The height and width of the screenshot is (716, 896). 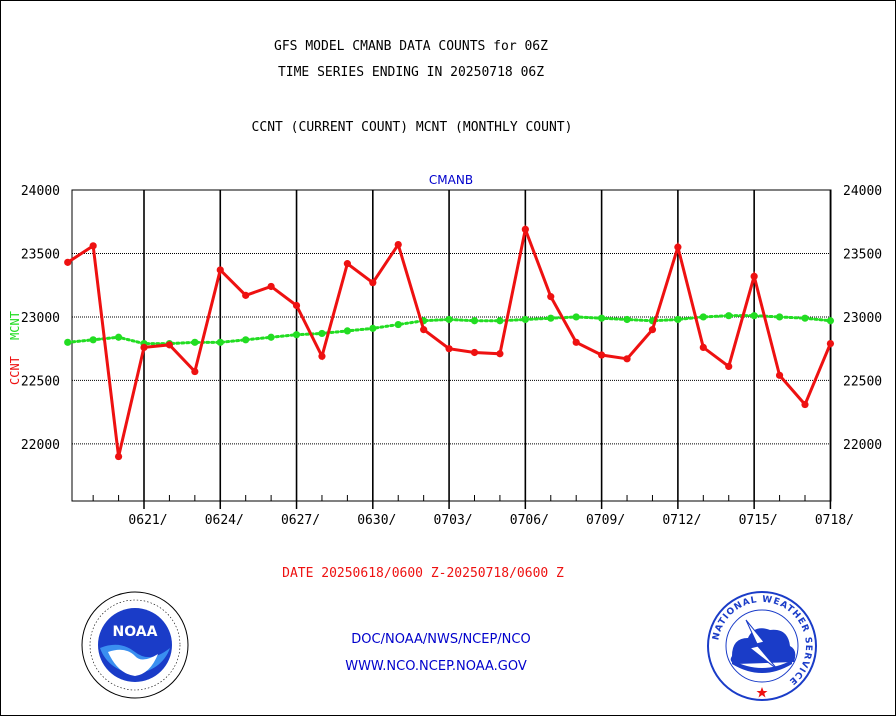 I want to click on y-tick-label-right: 22500, so click(x=862, y=381).